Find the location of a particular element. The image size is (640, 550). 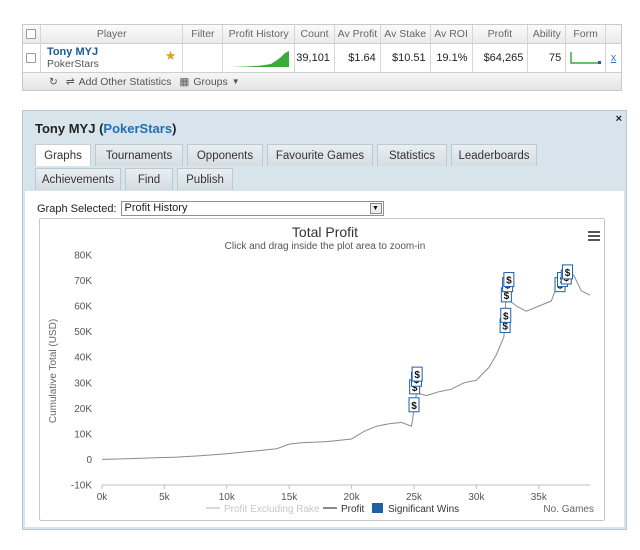

col-header-ability: Ability is located at coordinates (547, 34).